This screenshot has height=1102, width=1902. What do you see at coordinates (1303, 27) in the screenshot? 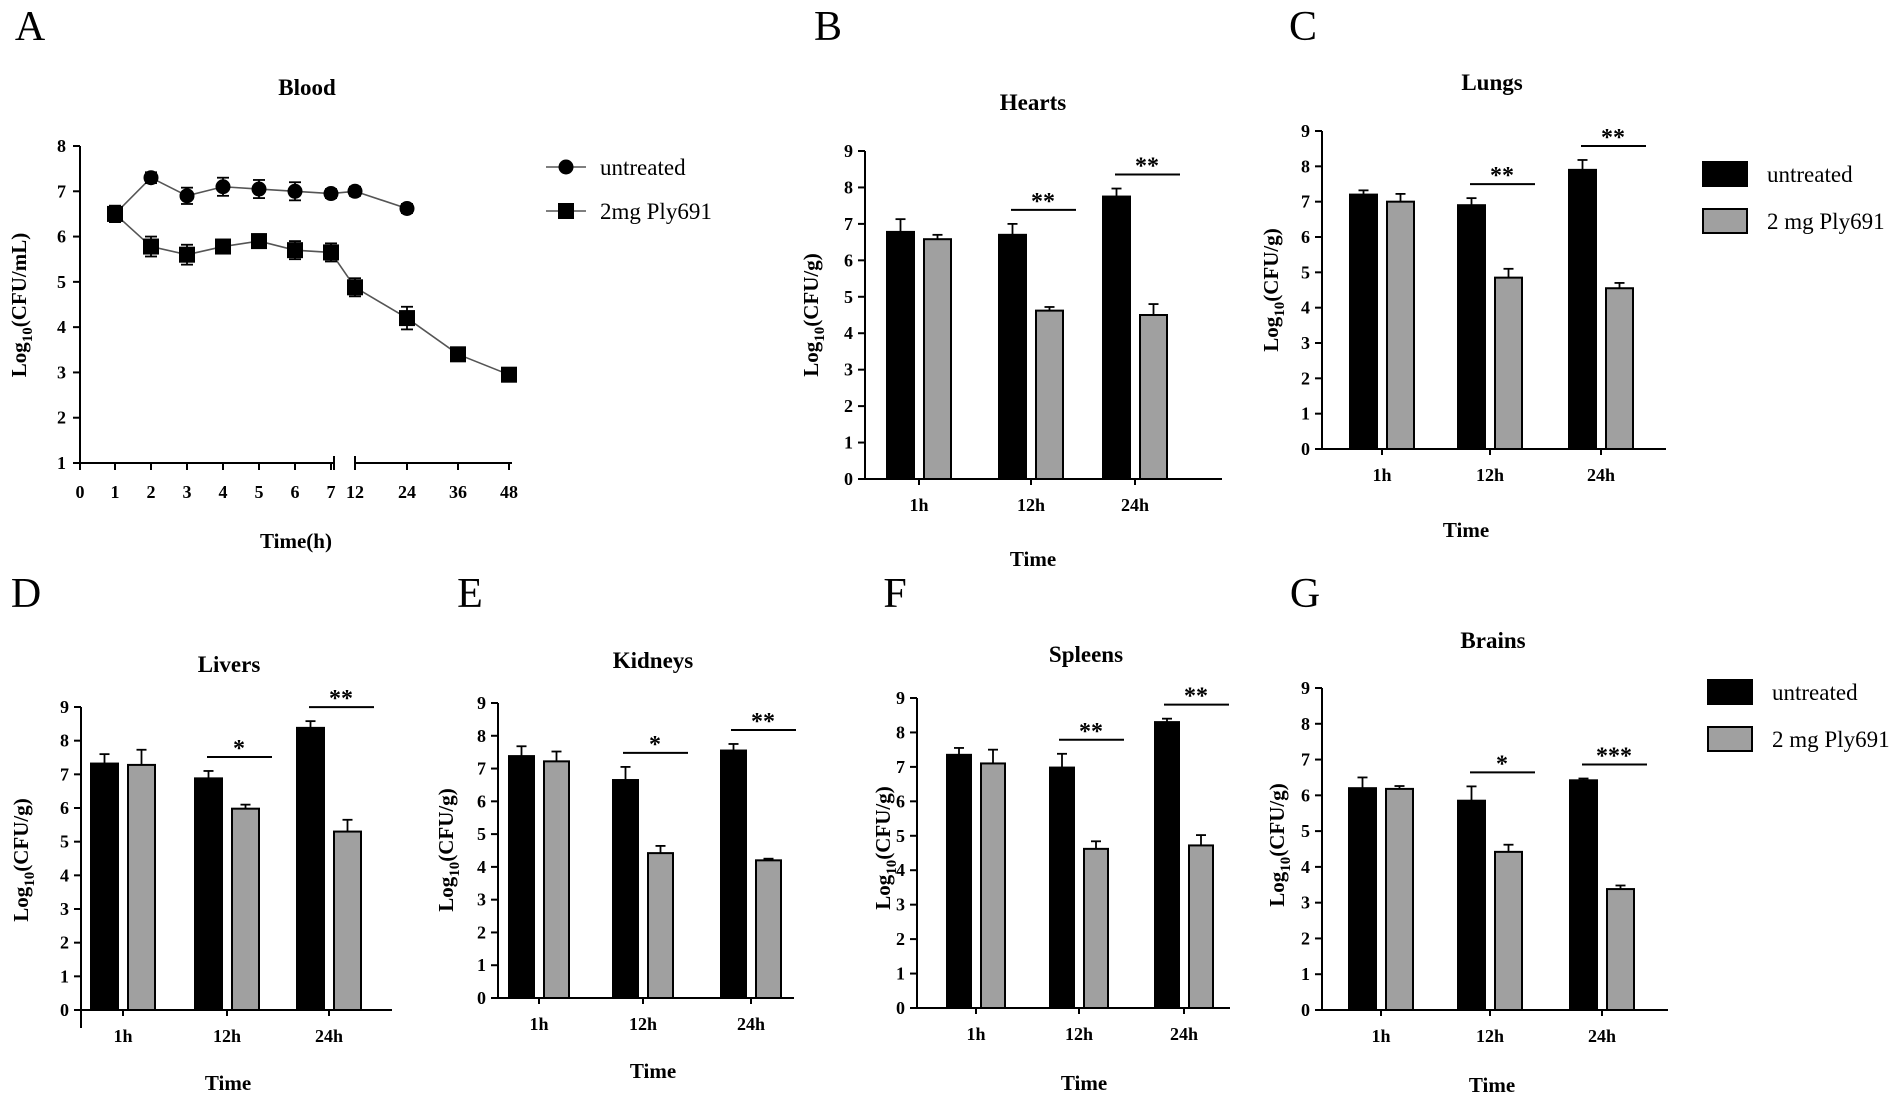
I see `panel-letter-c: C` at bounding box center [1303, 27].